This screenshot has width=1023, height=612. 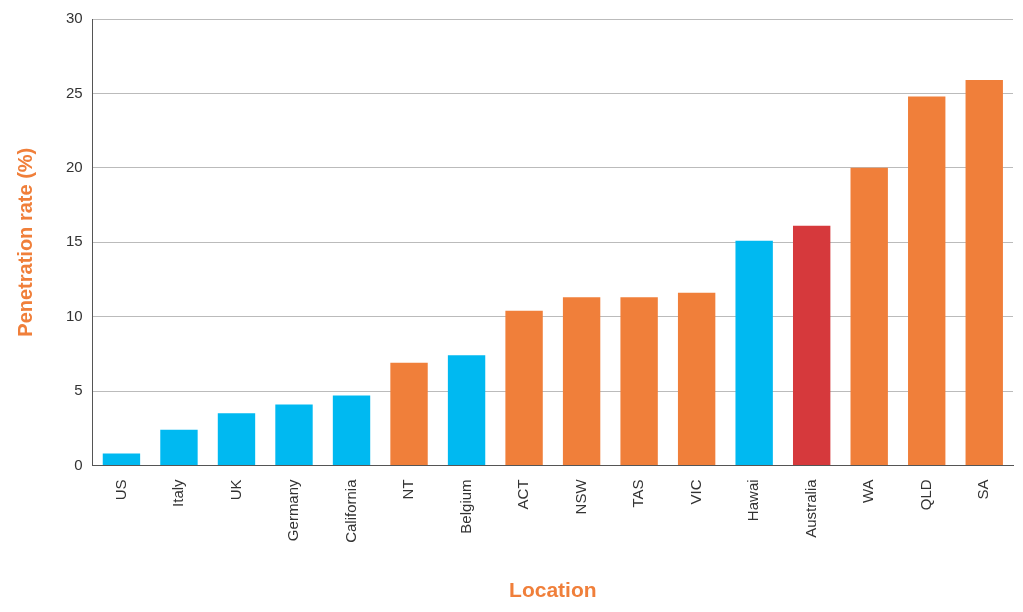 I want to click on y-tick-label: 5, so click(x=78, y=390).